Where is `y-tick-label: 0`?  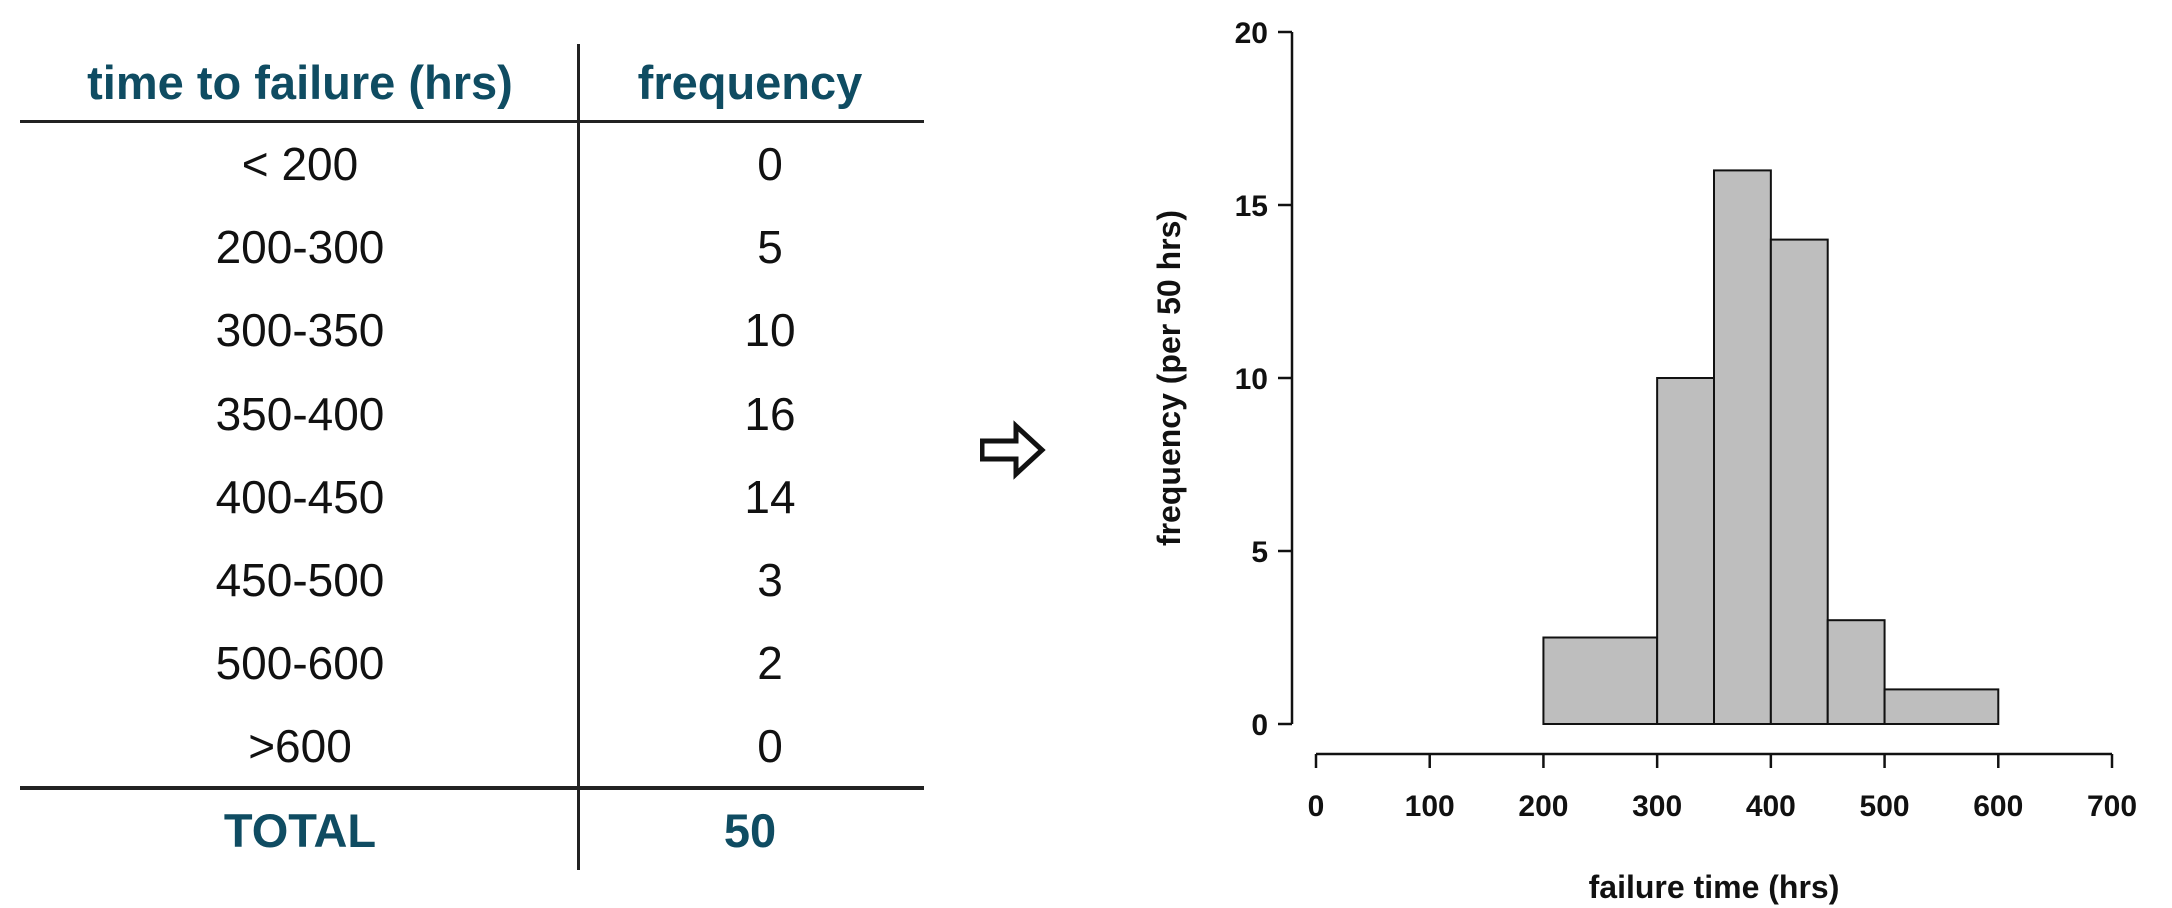
y-tick-label: 0 is located at coordinates (1259, 725).